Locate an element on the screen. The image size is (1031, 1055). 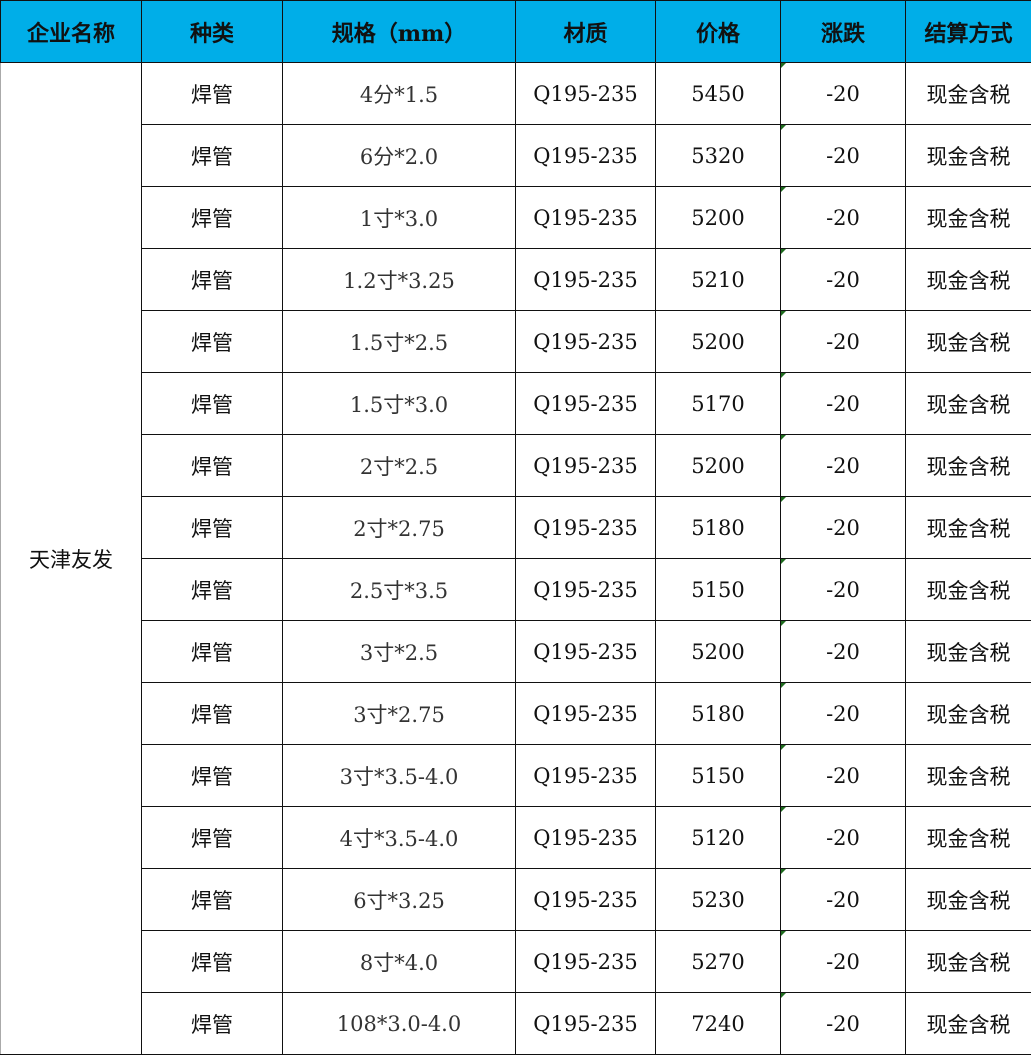
cell-price: 5120 is located at coordinates (718, 837).